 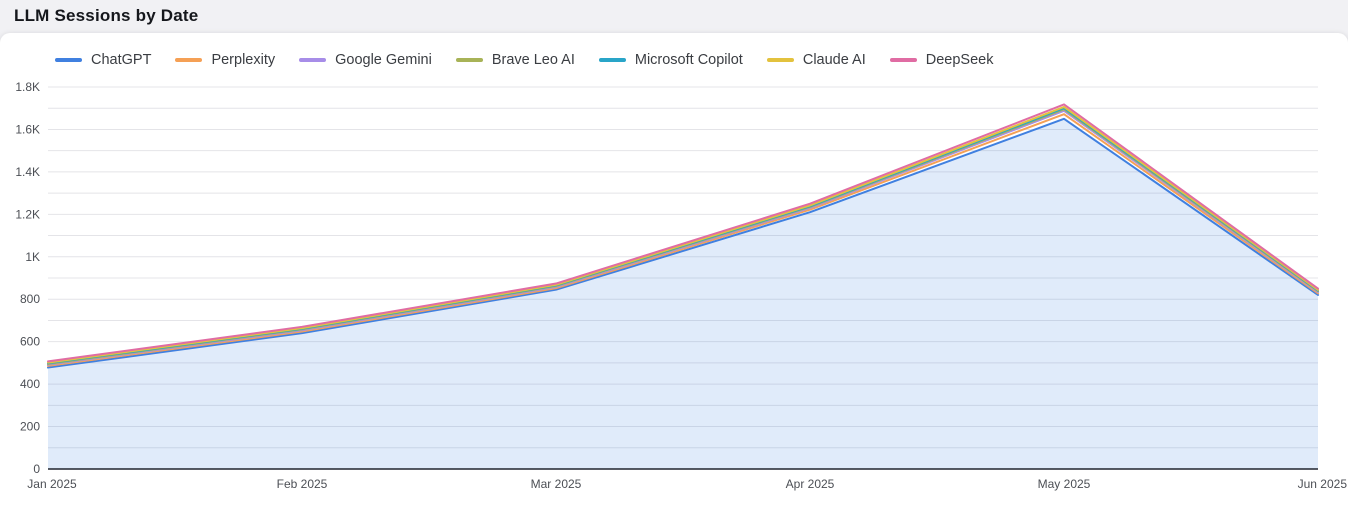 What do you see at coordinates (106, 15) in the screenshot?
I see `page-title: LLM Sessions by Date` at bounding box center [106, 15].